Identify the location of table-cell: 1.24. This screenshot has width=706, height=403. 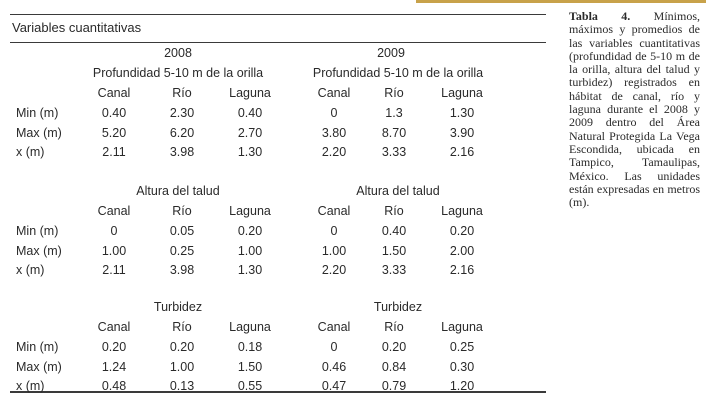
(114, 366).